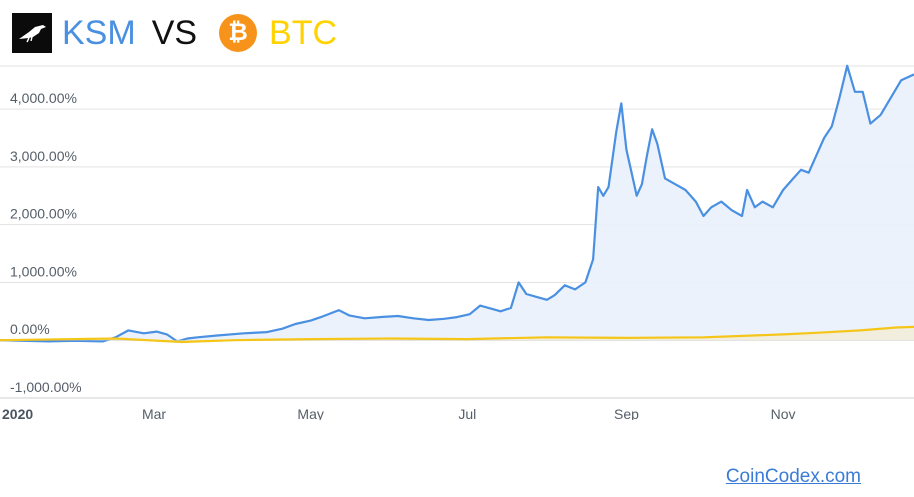  Describe the element at coordinates (793, 476) in the screenshot. I see `coincodex-link: CoinCodex.com` at that location.